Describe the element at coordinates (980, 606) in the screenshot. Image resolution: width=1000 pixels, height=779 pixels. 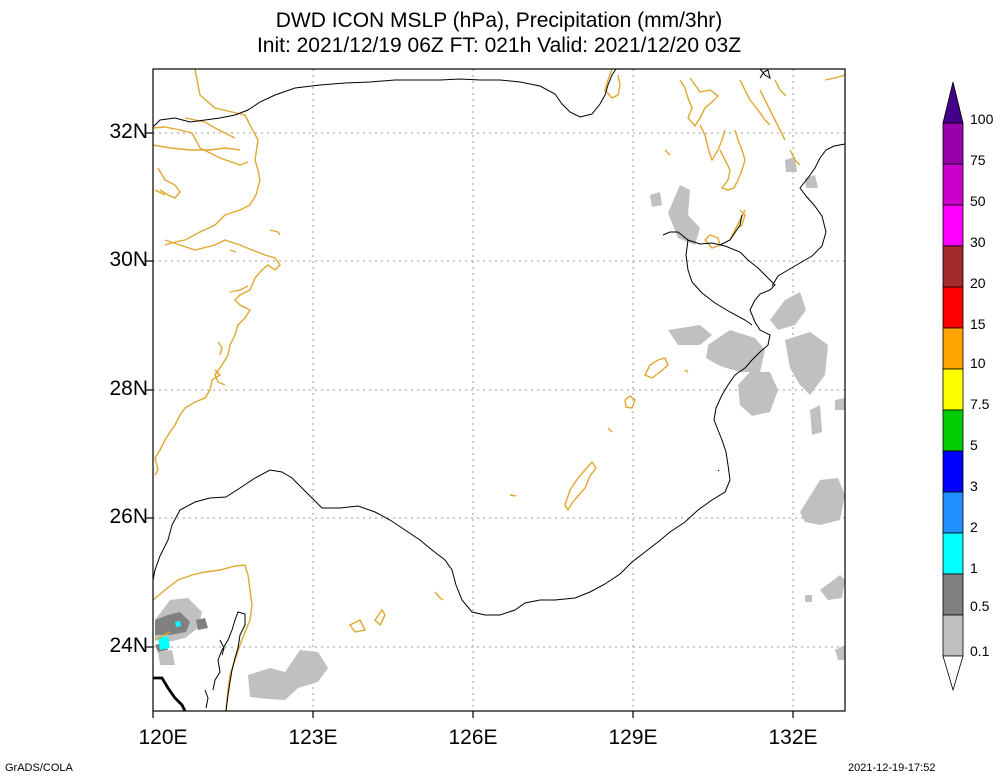
I see `colorbar-label: 0.5` at that location.